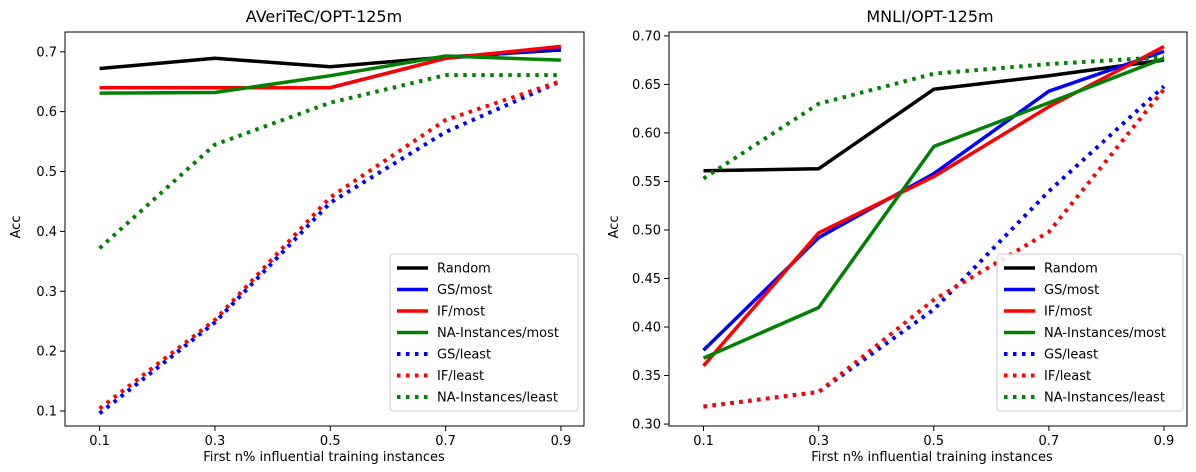  What do you see at coordinates (646, 425) in the screenshot?
I see `y-tick-label: 0.30` at bounding box center [646, 425].